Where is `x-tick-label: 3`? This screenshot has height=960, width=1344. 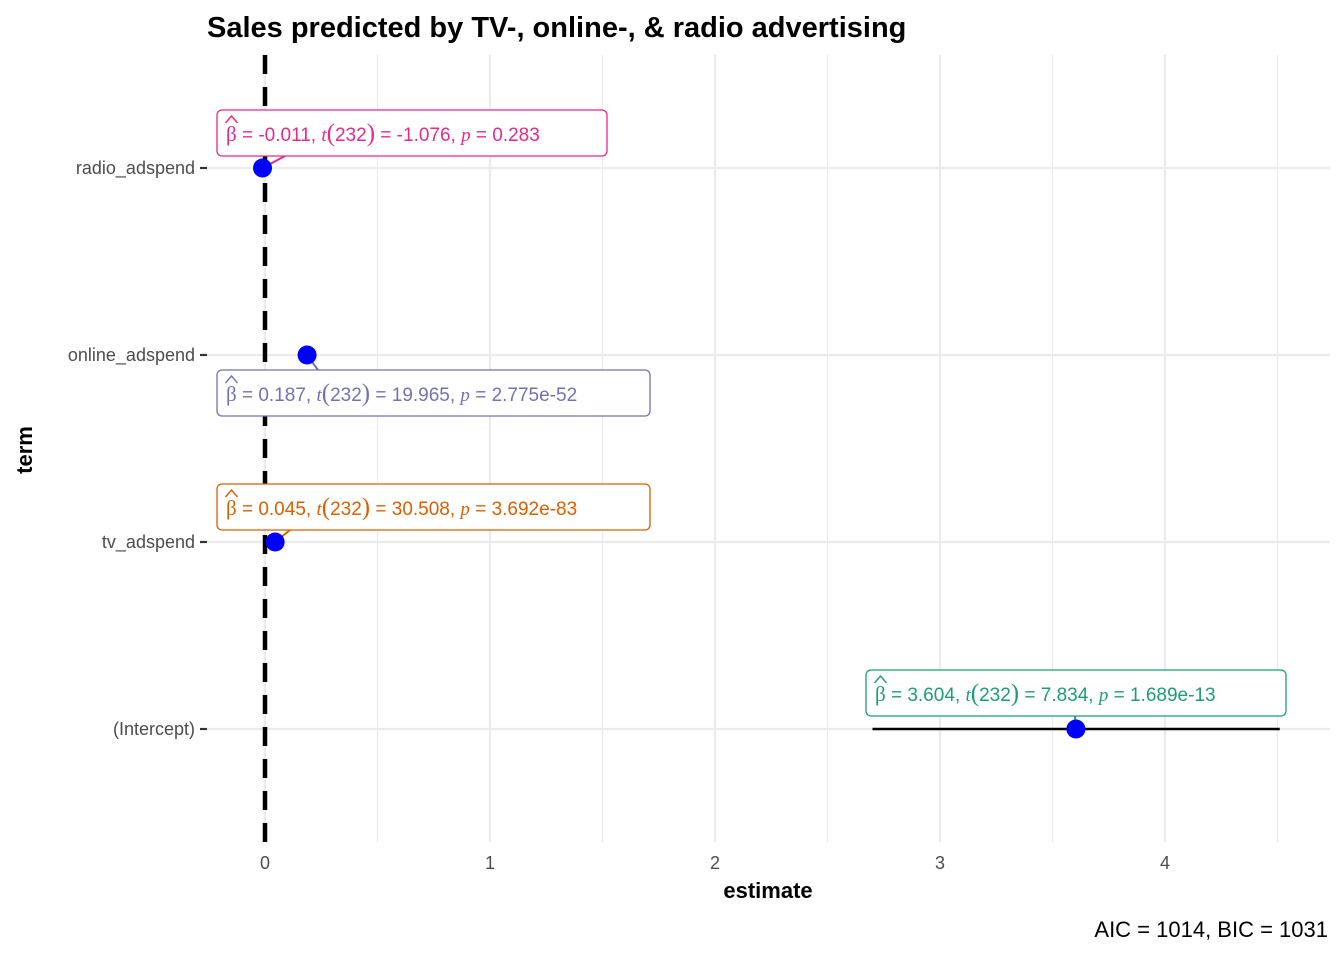 x-tick-label: 3 is located at coordinates (940, 863).